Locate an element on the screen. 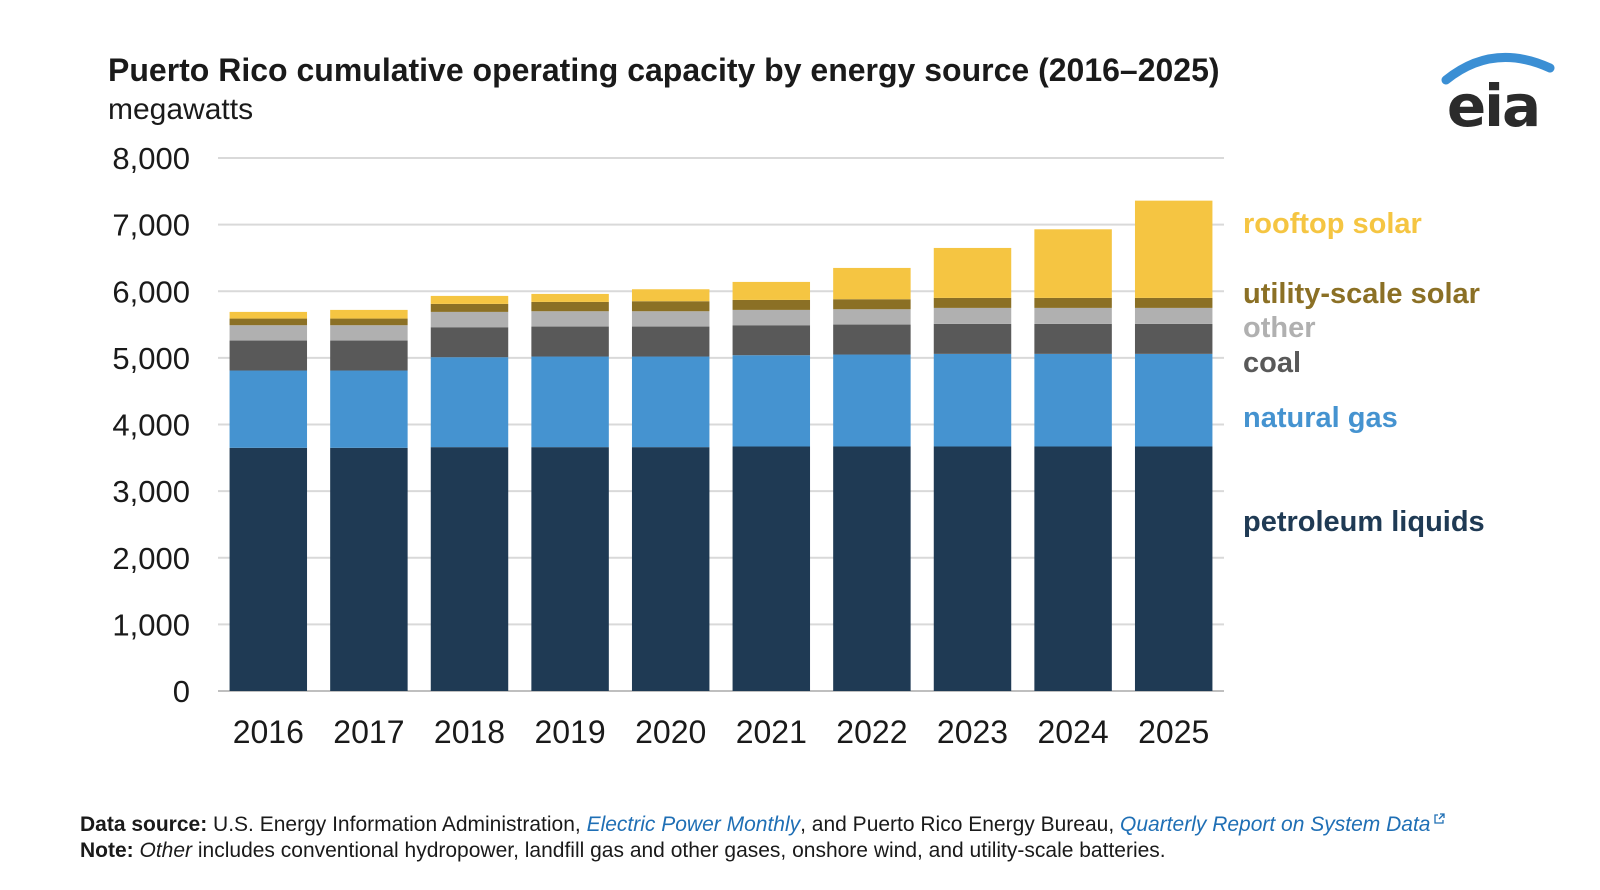  data-source-label: Data source: is located at coordinates (144, 824).